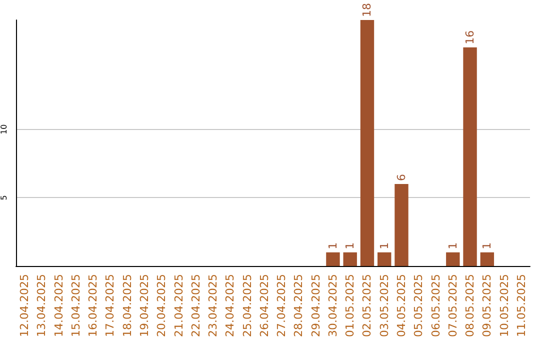 Image resolution: width=540 pixels, height=340 pixels. Describe the element at coordinates (41, 306) in the screenshot. I see `x-tick-label: 13.04.2025` at that location.